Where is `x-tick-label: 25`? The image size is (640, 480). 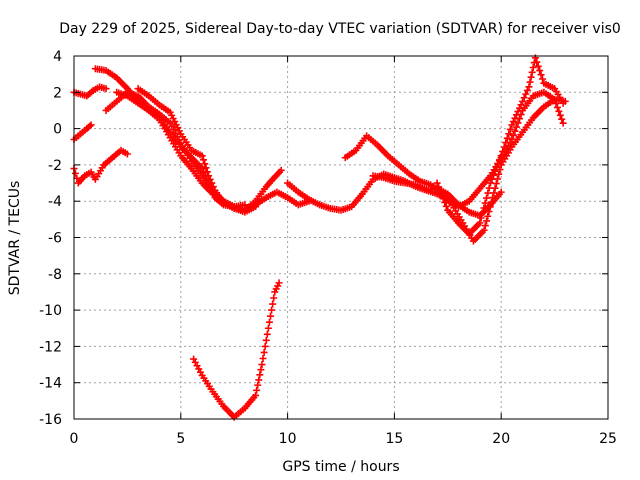
x-tick-label: 25 is located at coordinates (608, 439).